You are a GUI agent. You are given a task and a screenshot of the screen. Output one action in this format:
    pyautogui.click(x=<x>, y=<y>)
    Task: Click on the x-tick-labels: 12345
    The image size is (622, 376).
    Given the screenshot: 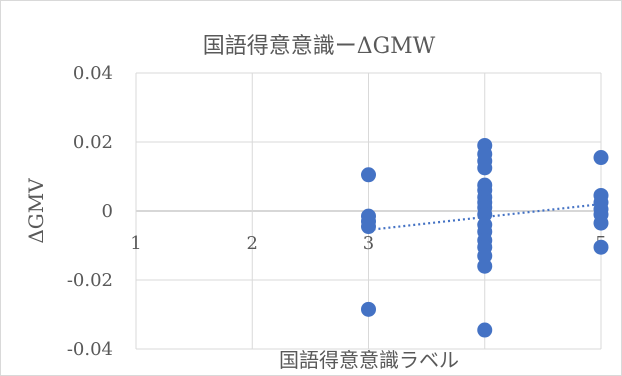 What is the action you would take?
    pyautogui.click(x=368, y=243)
    